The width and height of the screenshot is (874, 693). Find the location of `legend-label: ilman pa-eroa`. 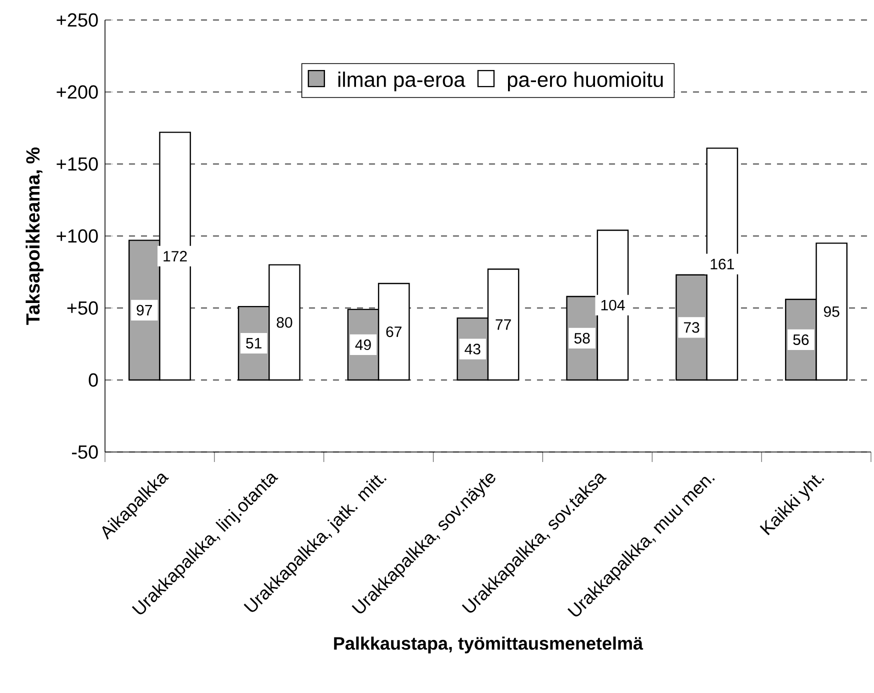

legend-label: ilman pa-eroa is located at coordinates (402, 82).